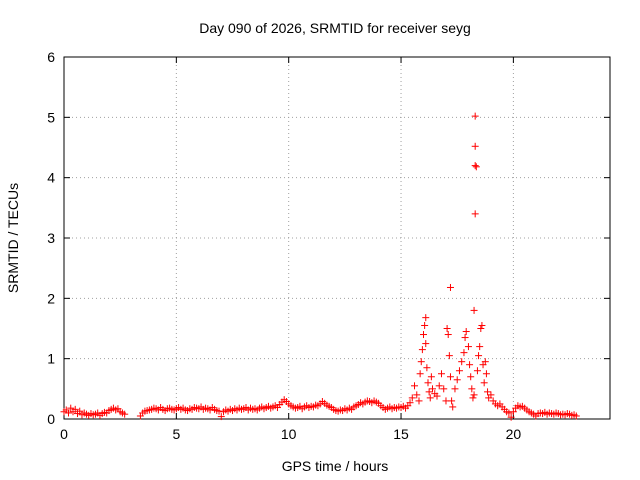  I want to click on y-tick-label: 6, so click(51, 57).